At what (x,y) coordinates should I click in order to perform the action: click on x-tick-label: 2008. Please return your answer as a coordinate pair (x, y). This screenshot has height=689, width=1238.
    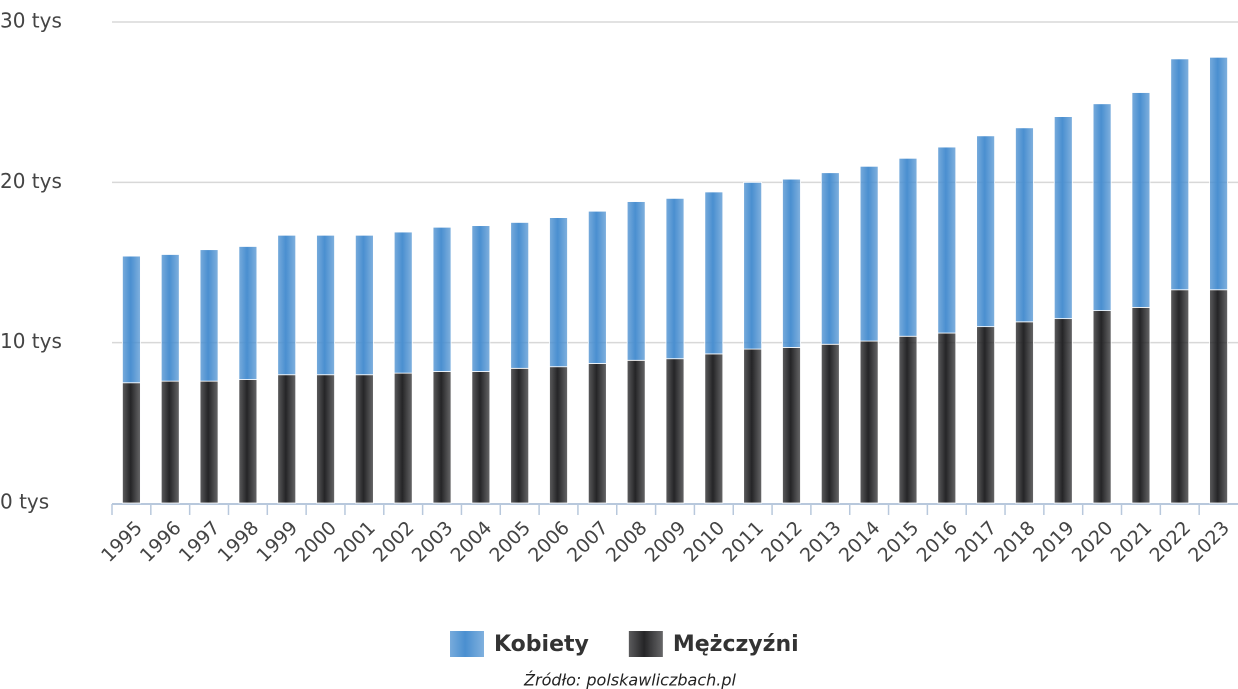
    Looking at the image, I should click on (627, 542).